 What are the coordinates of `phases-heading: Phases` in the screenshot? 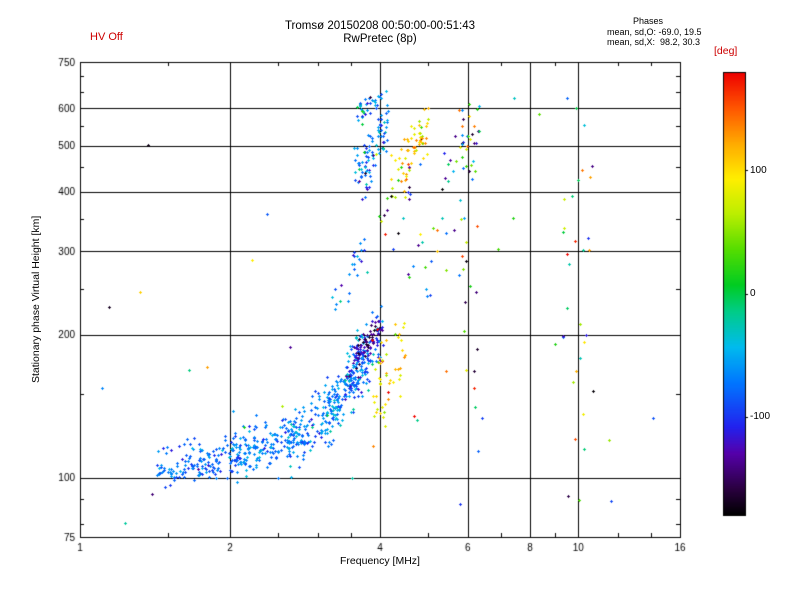 It's located at (648, 21).